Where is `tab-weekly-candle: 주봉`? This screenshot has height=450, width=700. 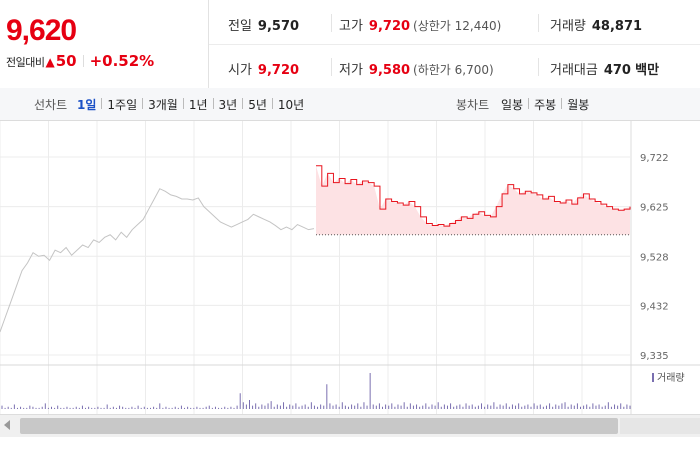 tab-weekly-candle: 주봉 is located at coordinates (545, 105).